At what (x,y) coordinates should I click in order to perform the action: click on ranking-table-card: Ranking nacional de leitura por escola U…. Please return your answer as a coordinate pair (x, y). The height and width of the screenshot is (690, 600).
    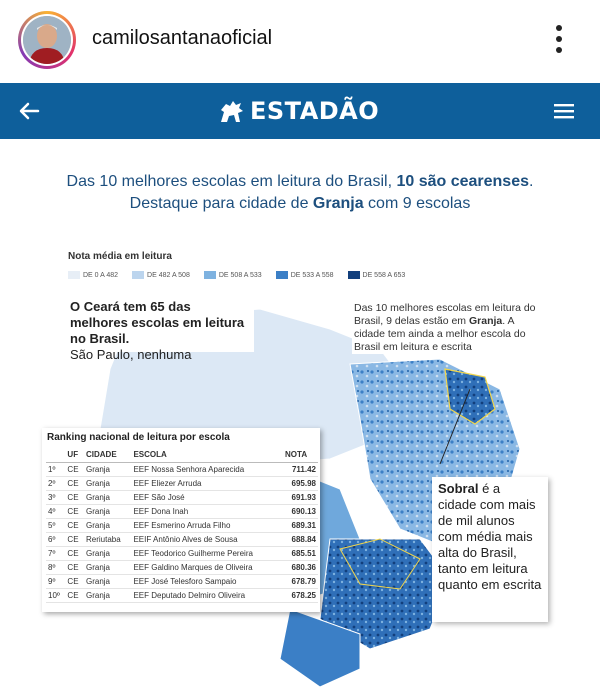
    Looking at the image, I should click on (181, 520).